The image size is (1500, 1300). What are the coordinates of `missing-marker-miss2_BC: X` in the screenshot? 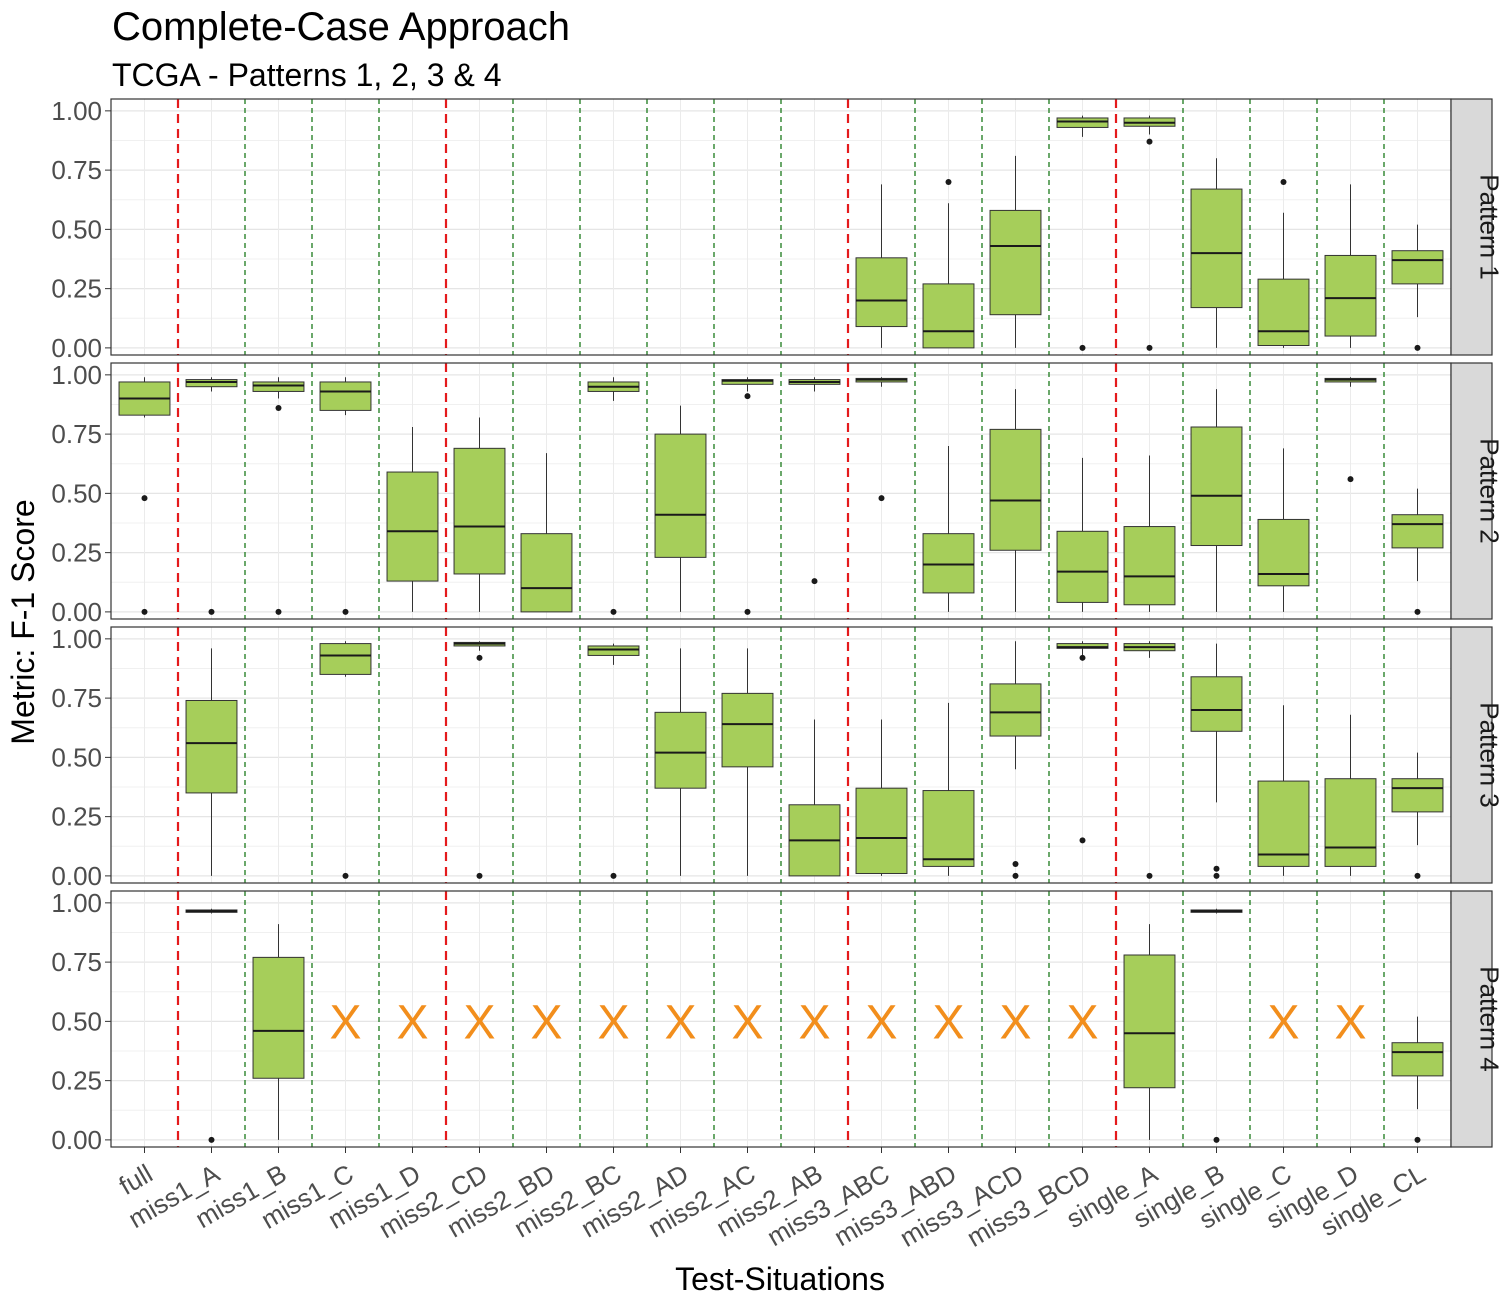 It's located at (613, 1022).